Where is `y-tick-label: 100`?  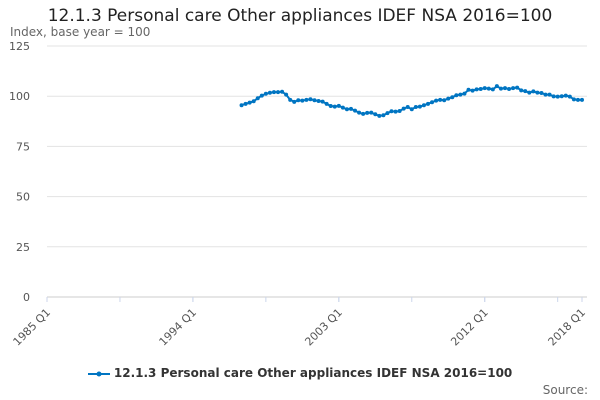
y-tick-label: 100 is located at coordinates (19, 96).